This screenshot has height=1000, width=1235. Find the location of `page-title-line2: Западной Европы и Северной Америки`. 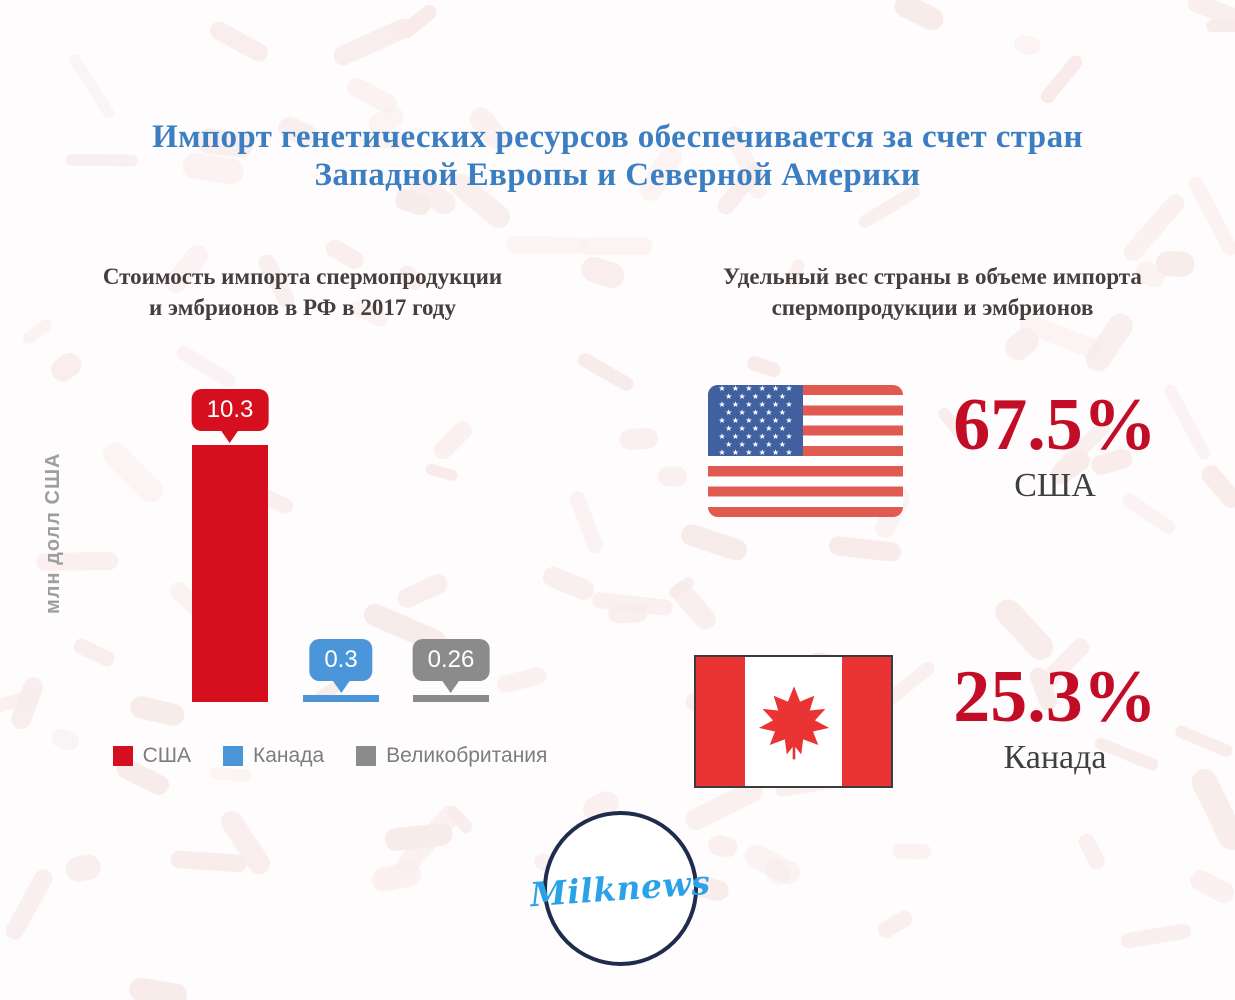

page-title-line2: Западной Европы и Северной Америки is located at coordinates (617, 175).